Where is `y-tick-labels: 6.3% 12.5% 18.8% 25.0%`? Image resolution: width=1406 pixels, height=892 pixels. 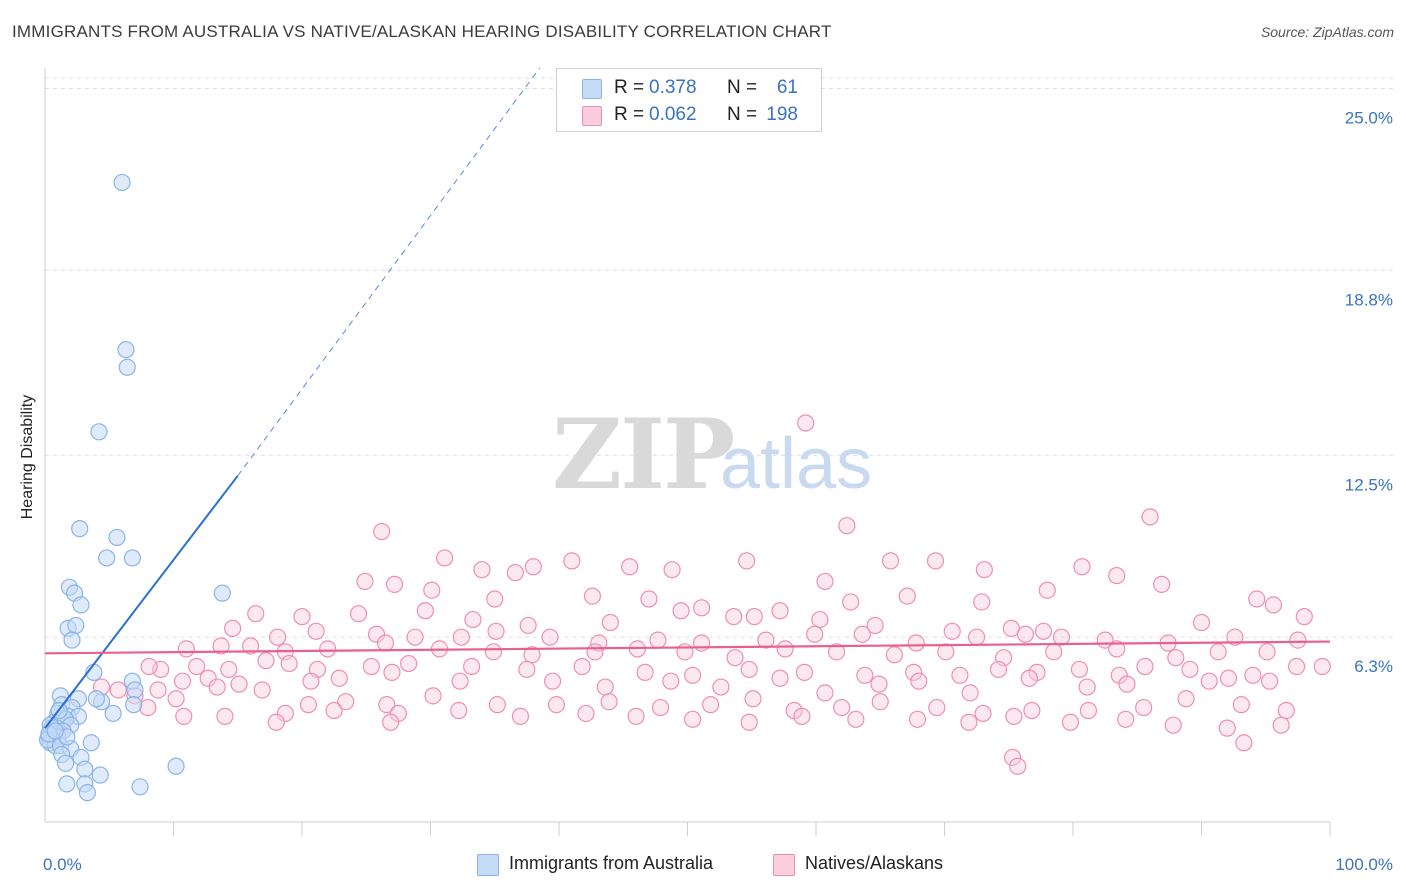 y-tick-labels: 6.3% 12.5% 18.8% 25.0% is located at coordinates (1369, 393).